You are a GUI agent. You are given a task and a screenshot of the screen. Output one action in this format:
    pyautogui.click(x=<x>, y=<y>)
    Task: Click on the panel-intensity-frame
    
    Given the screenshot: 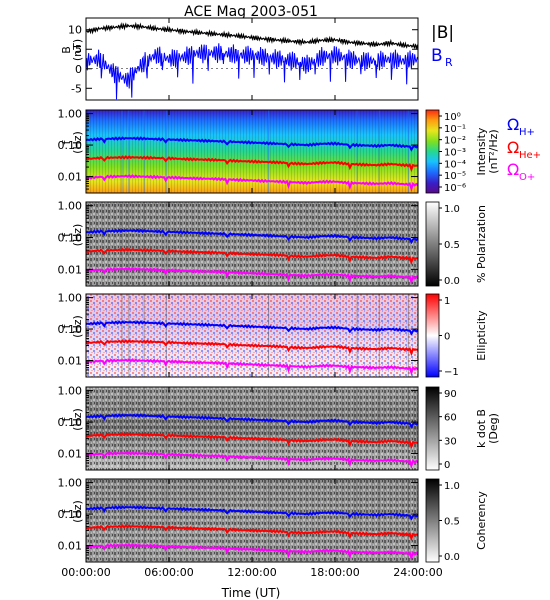 What is the action you would take?
    pyautogui.click(x=252, y=151)
    